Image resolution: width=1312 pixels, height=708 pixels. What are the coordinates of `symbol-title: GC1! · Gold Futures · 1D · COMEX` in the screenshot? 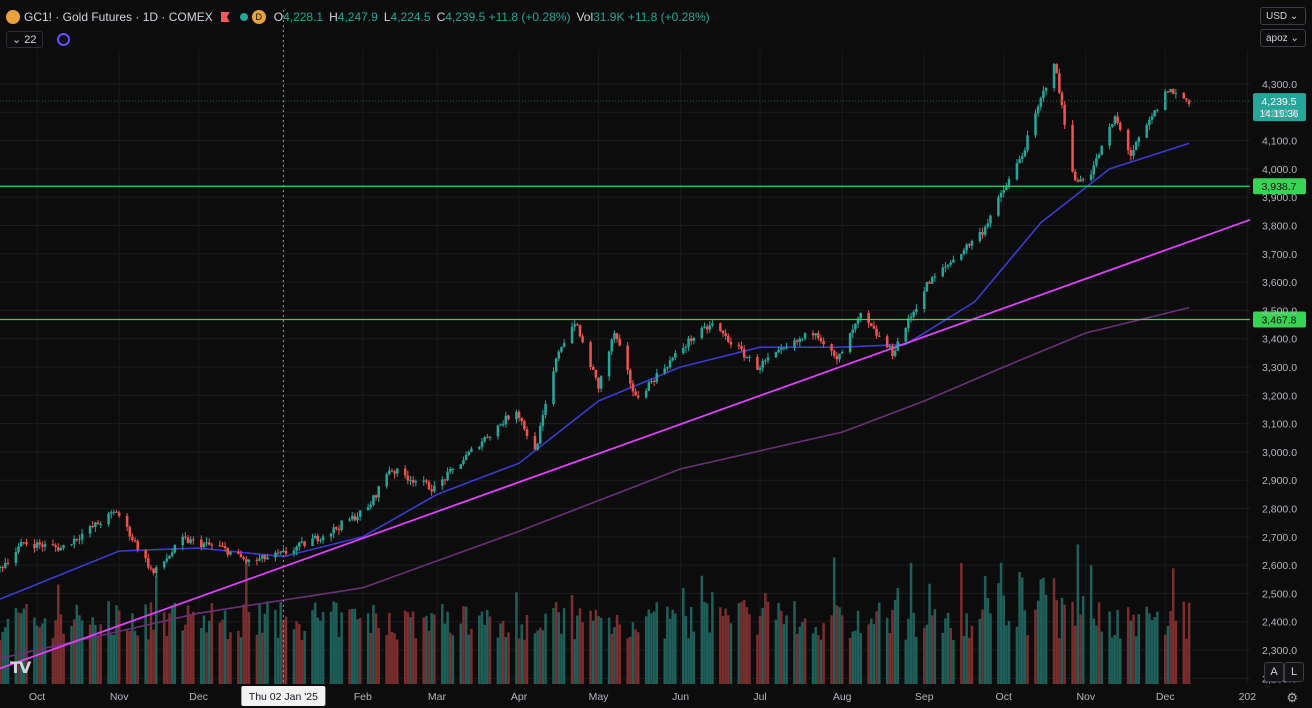 It's located at (118, 17).